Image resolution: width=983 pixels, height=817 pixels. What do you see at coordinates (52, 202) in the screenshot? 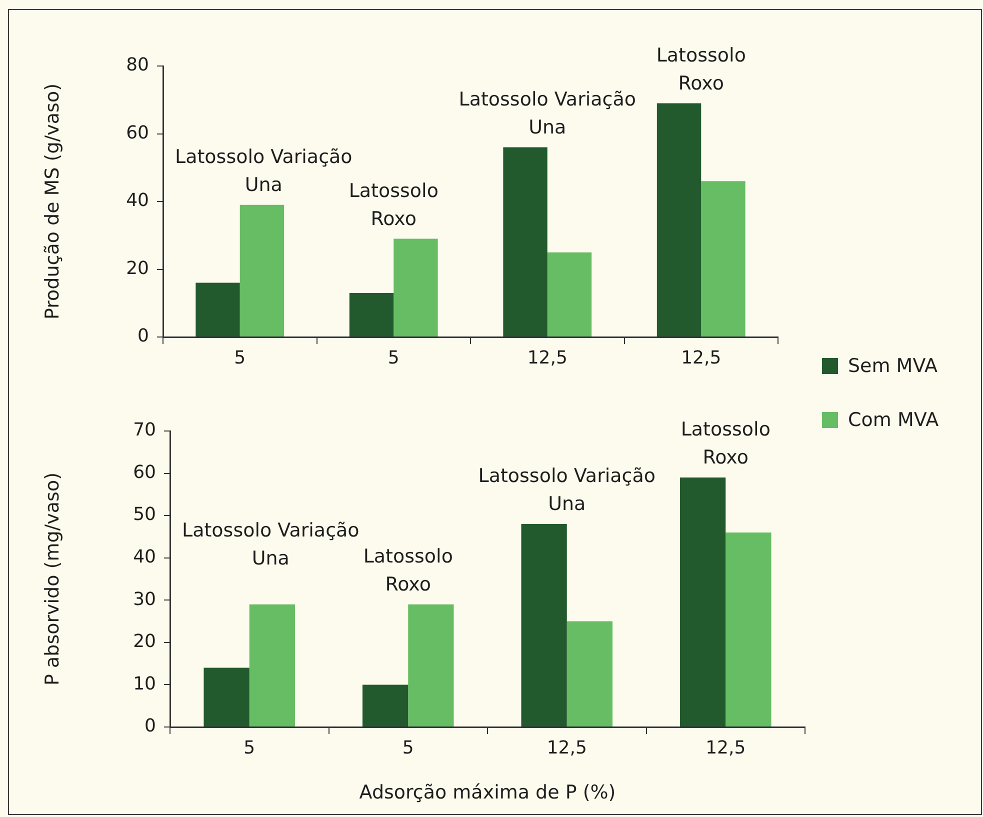
I see `y-axis-title: Produção de MS (g/vaso)` at bounding box center [52, 202].